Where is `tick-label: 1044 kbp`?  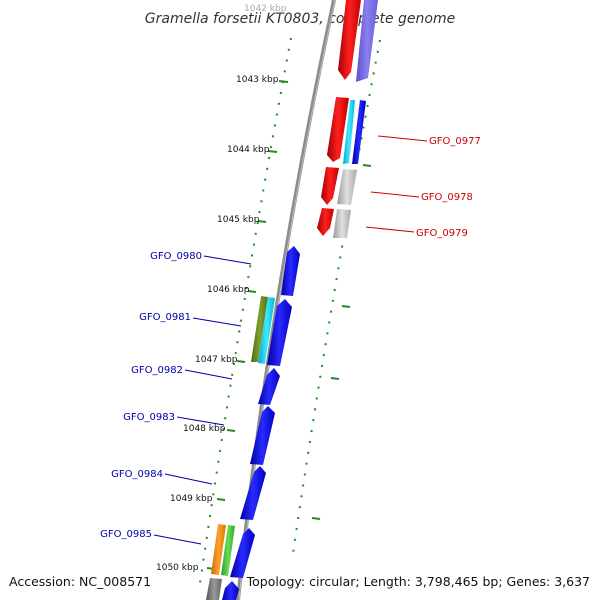 tick-label: 1044 kbp is located at coordinates (248, 150).